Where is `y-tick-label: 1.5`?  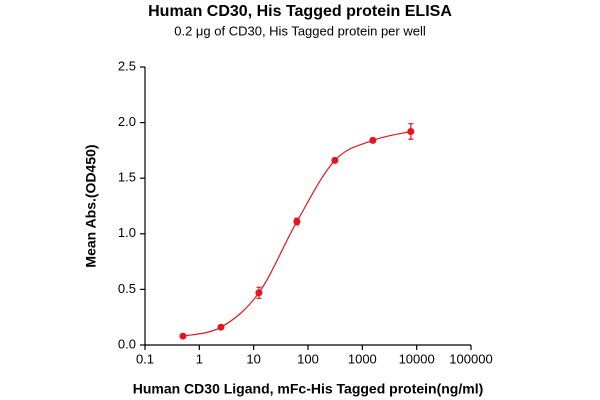
y-tick-label: 1.5 is located at coordinates (127, 177).